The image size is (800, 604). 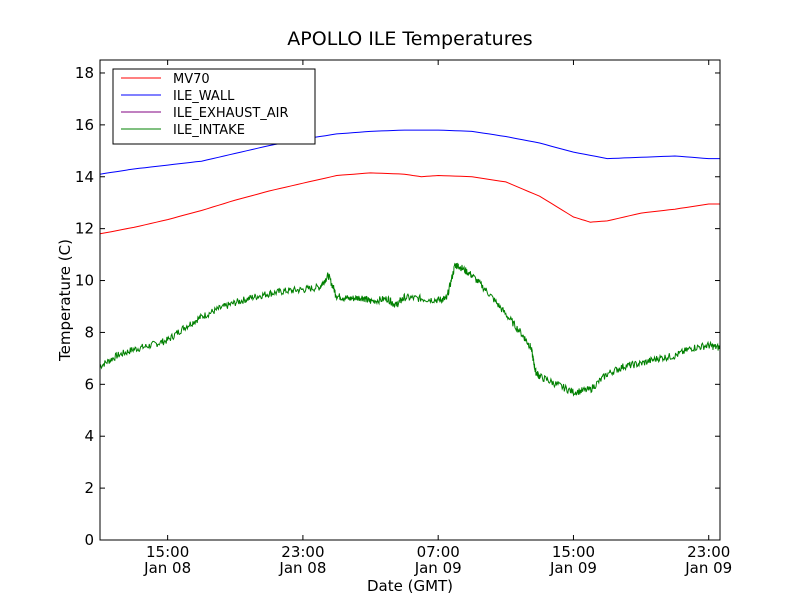 What do you see at coordinates (84, 177) in the screenshot?
I see `y-tick-label: 14` at bounding box center [84, 177].